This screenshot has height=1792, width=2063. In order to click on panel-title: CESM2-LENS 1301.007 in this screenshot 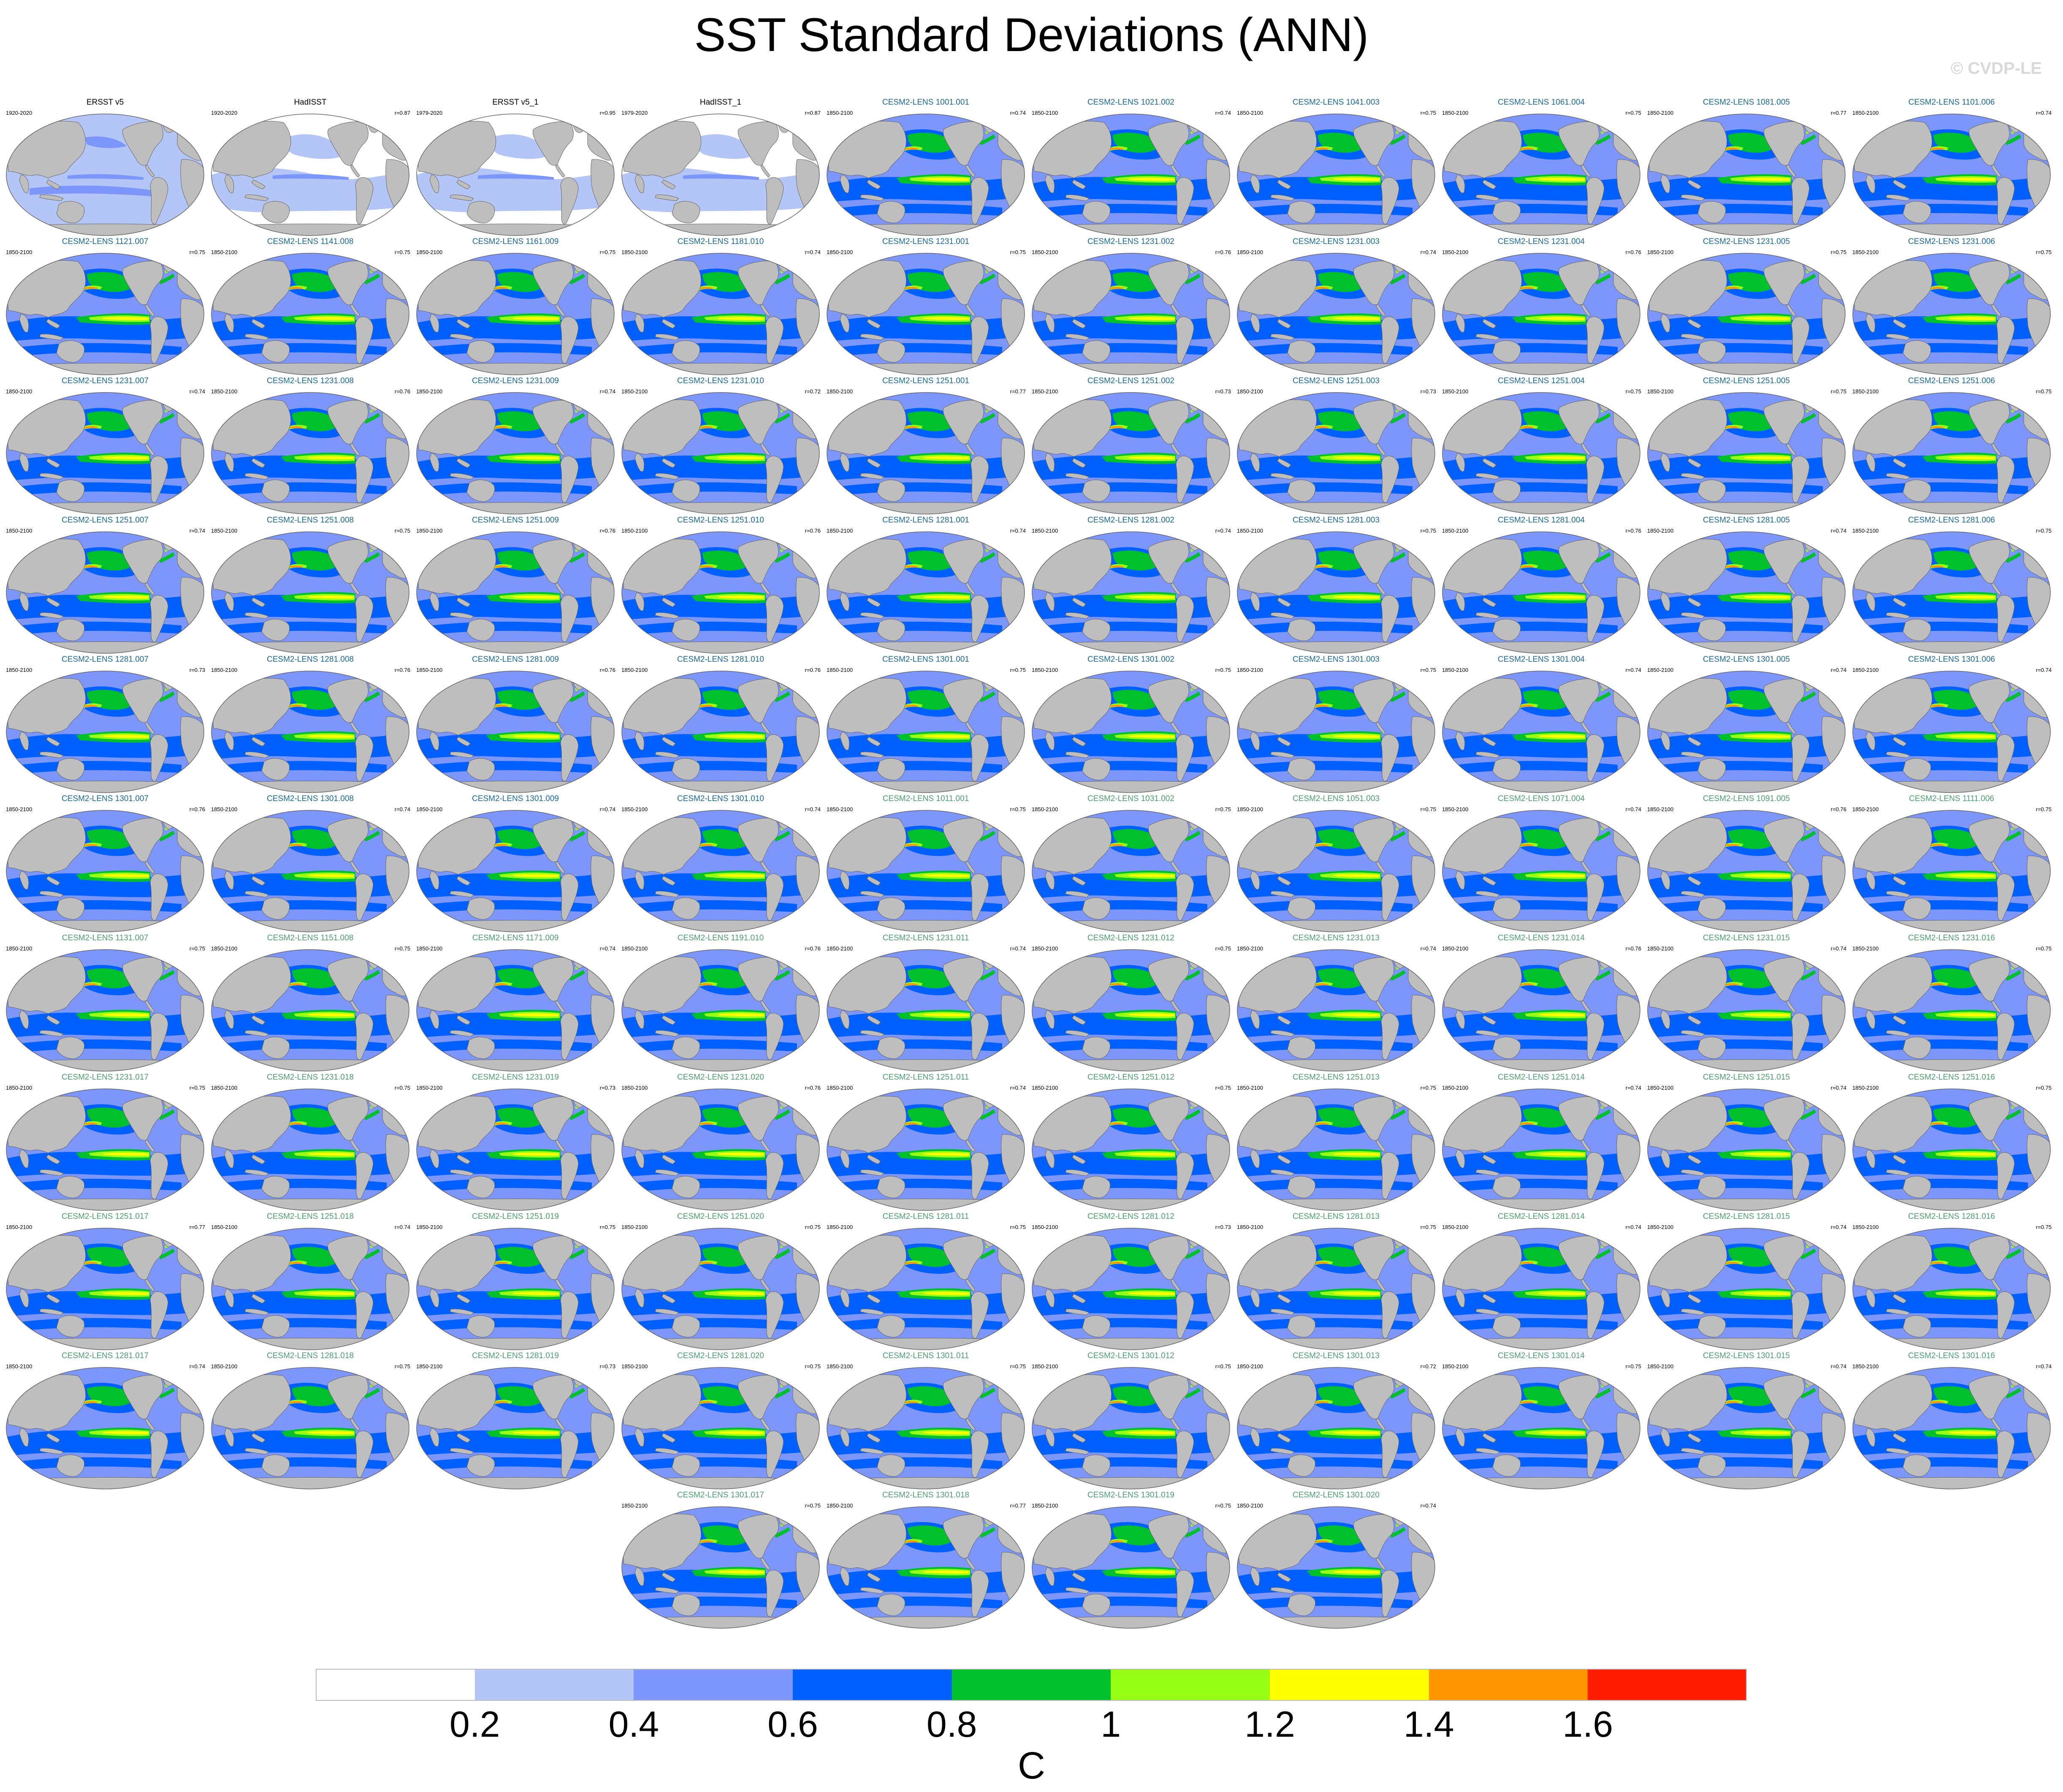, I will do `click(105, 798)`.